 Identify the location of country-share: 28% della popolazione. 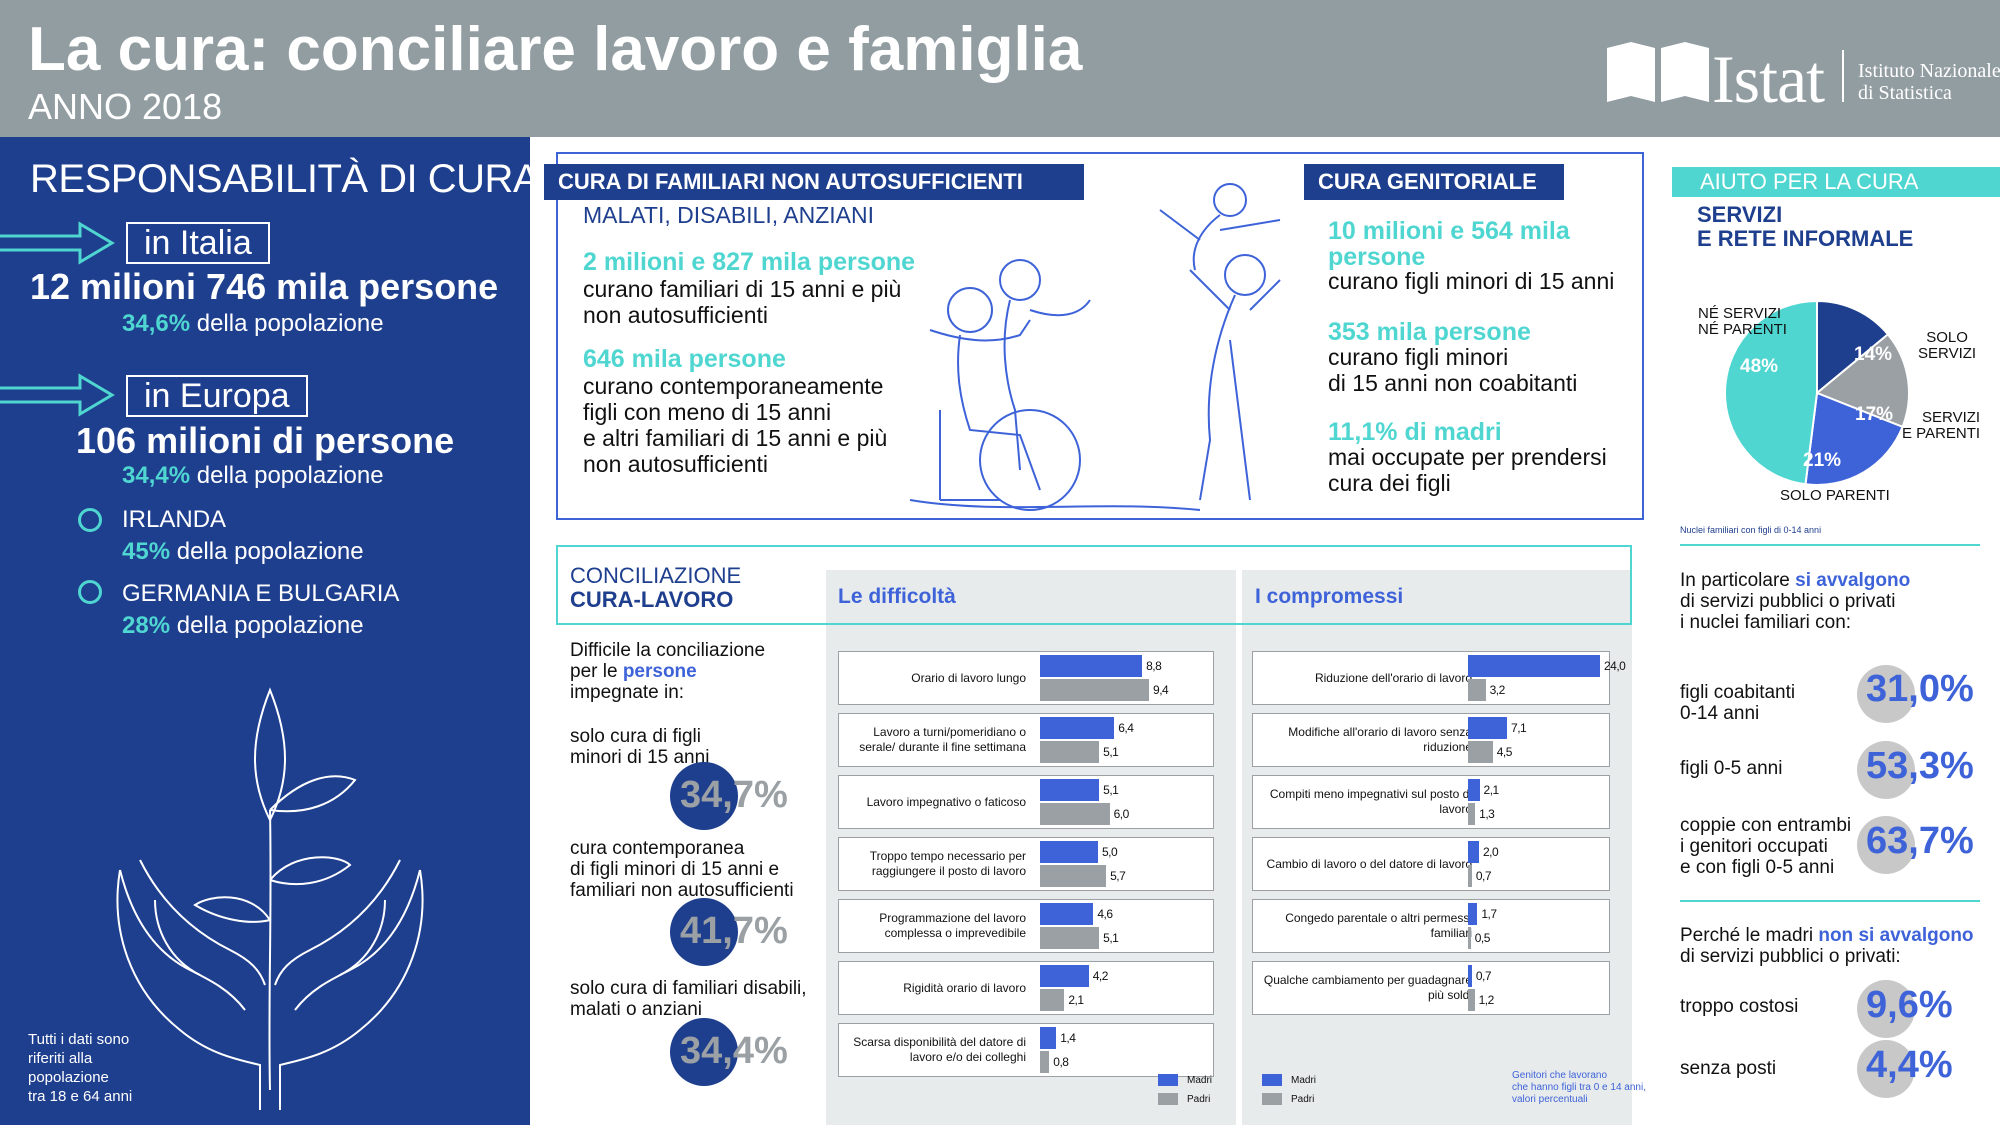
(243, 626).